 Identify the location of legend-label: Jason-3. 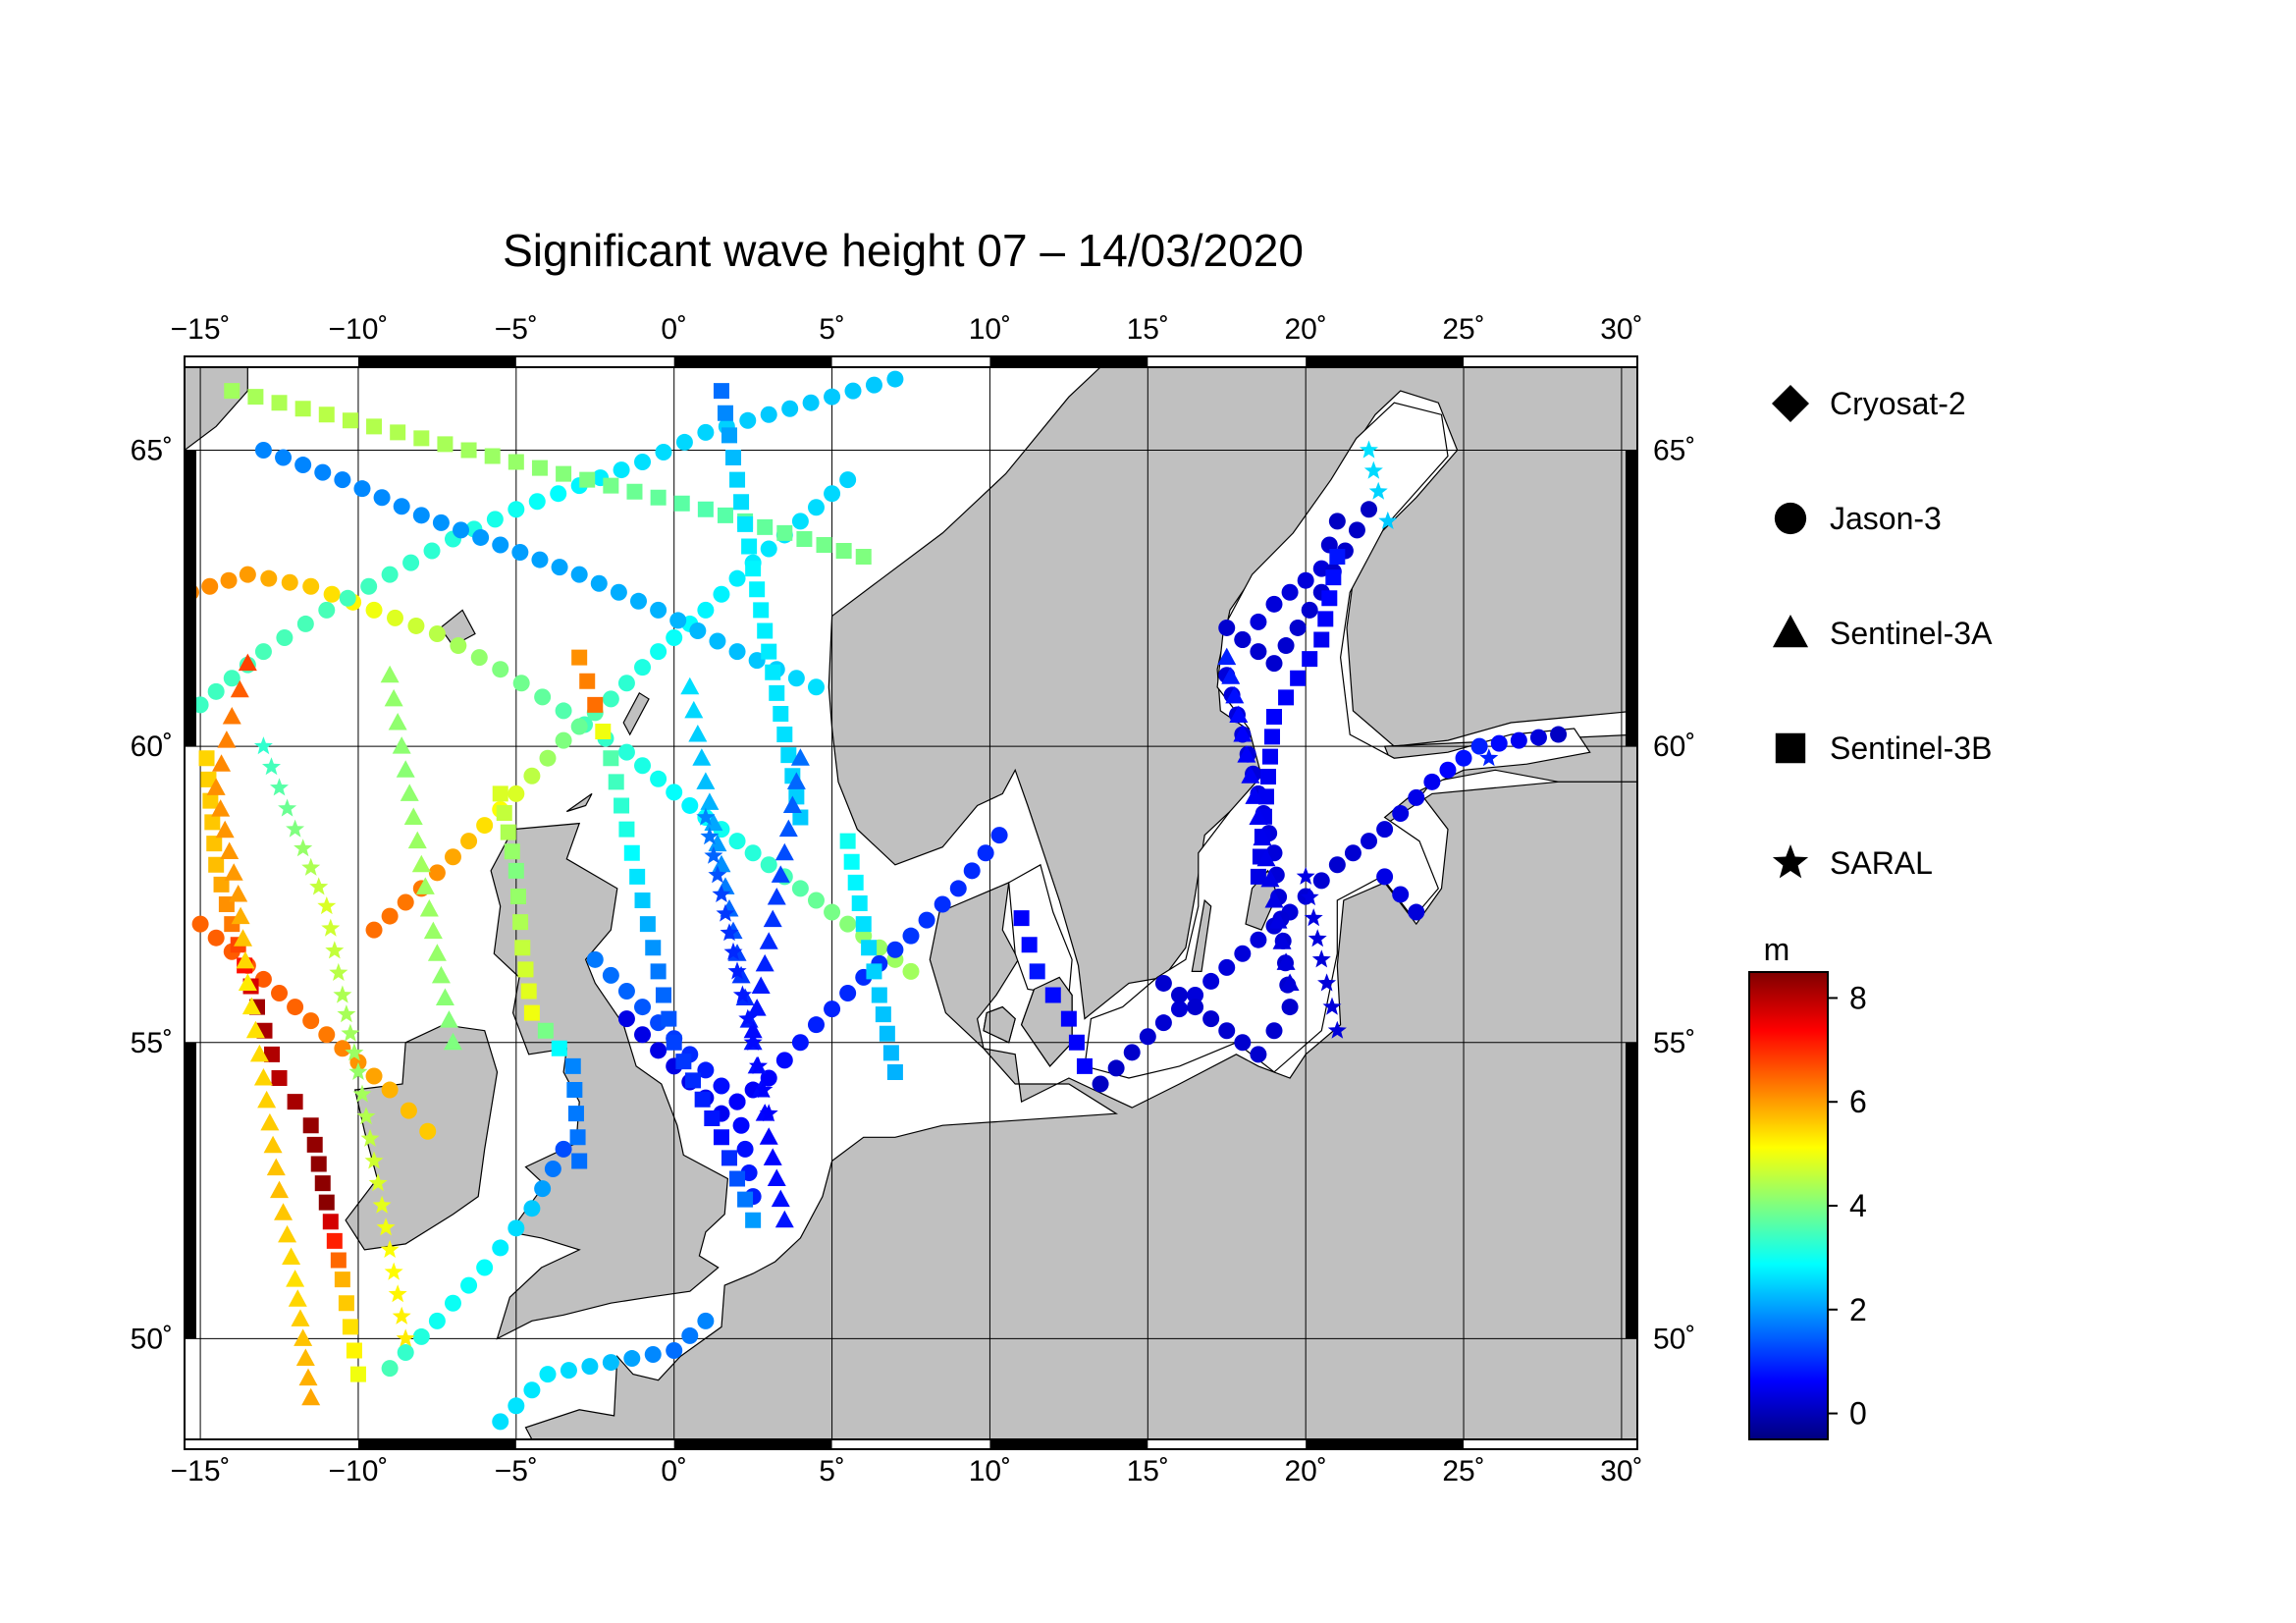
(1886, 519).